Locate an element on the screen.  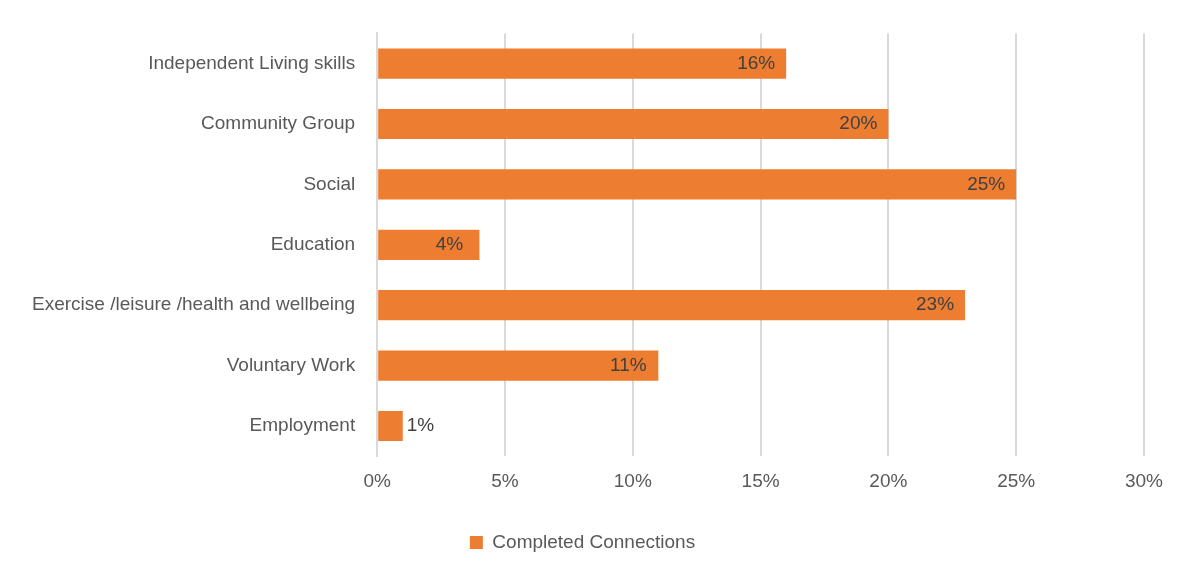
x-tick-label: 10% is located at coordinates (632, 480).